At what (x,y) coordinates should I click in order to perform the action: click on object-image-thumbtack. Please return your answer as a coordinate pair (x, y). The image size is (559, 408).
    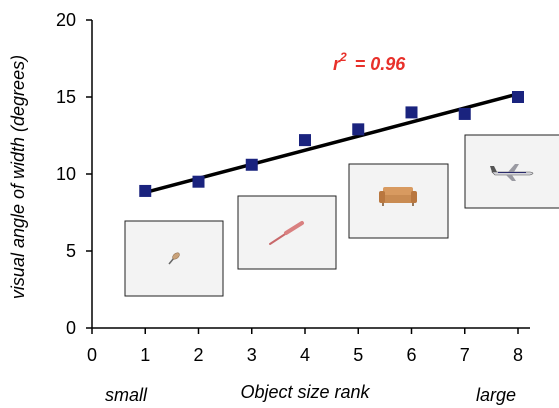
    Looking at the image, I should click on (174, 258).